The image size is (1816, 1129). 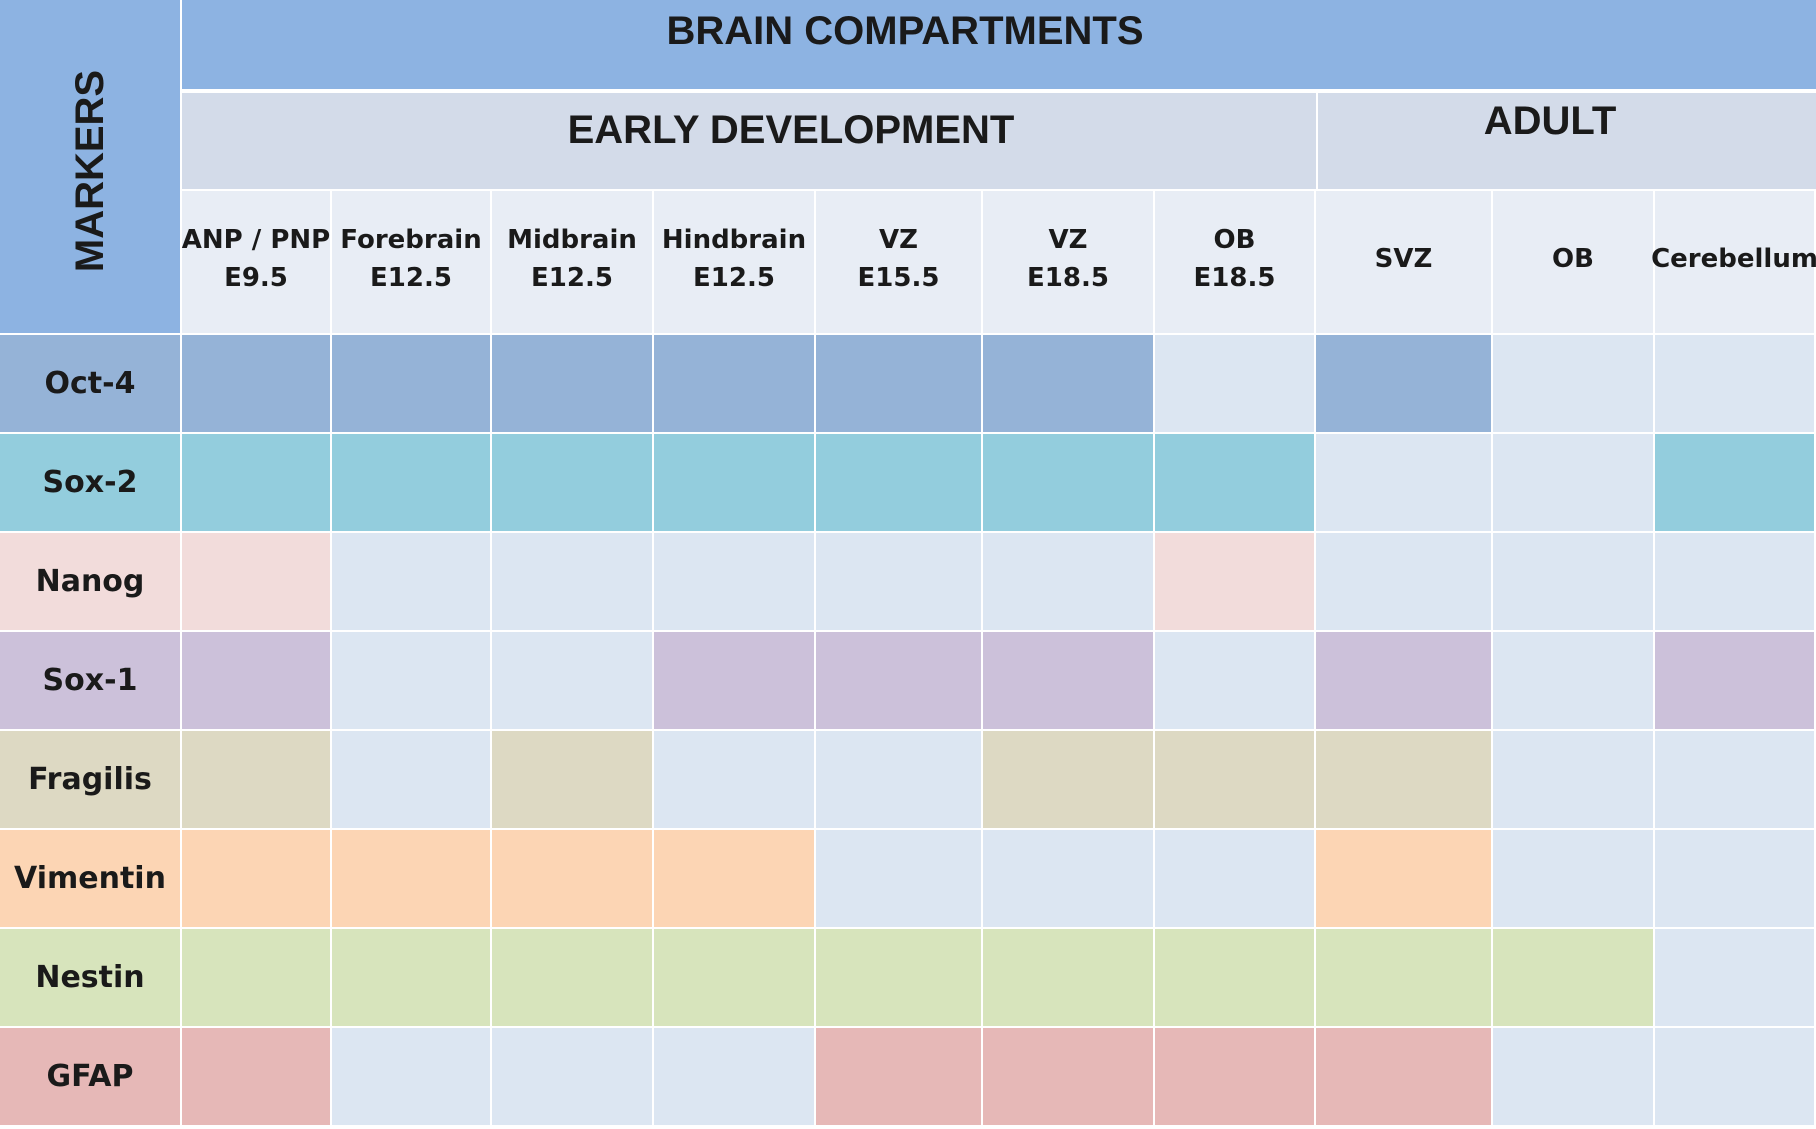 What do you see at coordinates (898, 278) in the screenshot?
I see `column-label-line2: E15.5` at bounding box center [898, 278].